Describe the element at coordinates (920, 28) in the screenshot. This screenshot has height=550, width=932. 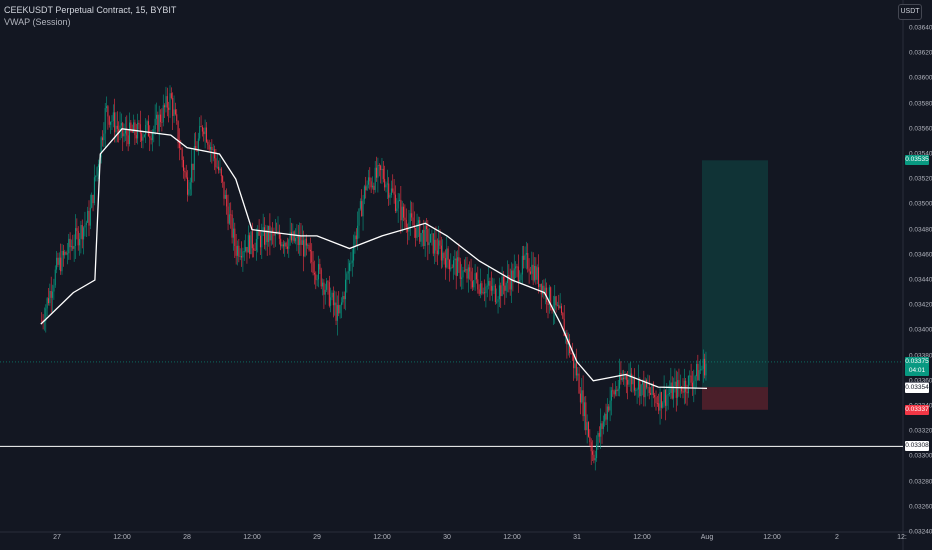
I see `price-tick-label: 0.03640` at that location.